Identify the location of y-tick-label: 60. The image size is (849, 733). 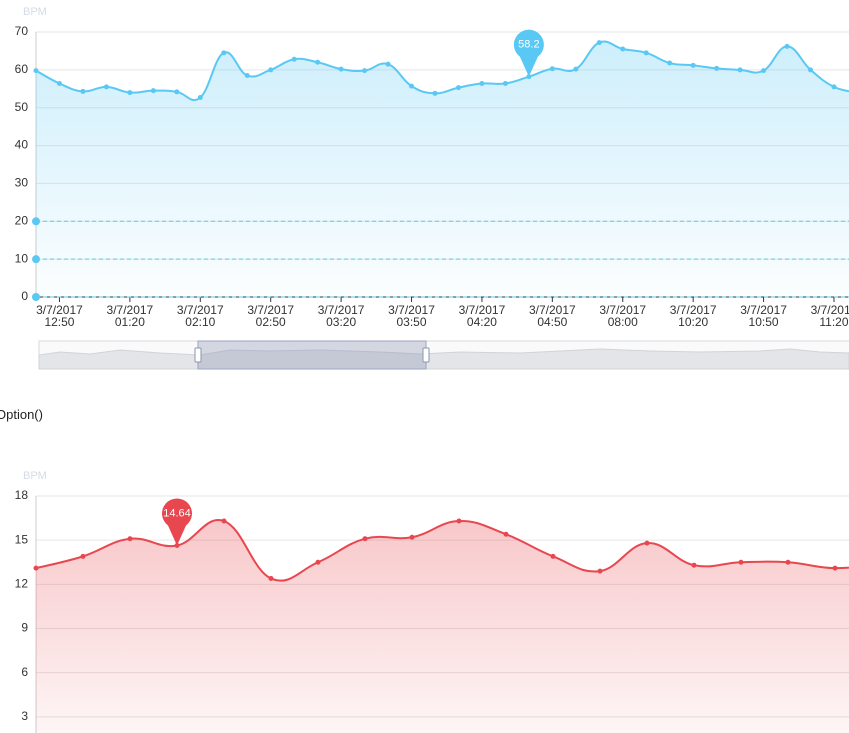
(22, 69).